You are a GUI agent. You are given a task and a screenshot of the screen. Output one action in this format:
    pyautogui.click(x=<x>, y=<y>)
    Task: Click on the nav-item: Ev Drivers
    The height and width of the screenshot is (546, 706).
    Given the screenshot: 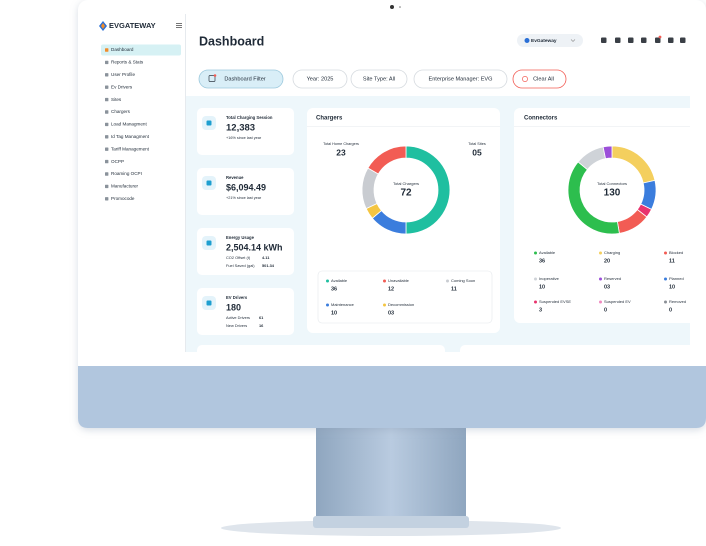 What is the action you would take?
    pyautogui.click(x=122, y=86)
    